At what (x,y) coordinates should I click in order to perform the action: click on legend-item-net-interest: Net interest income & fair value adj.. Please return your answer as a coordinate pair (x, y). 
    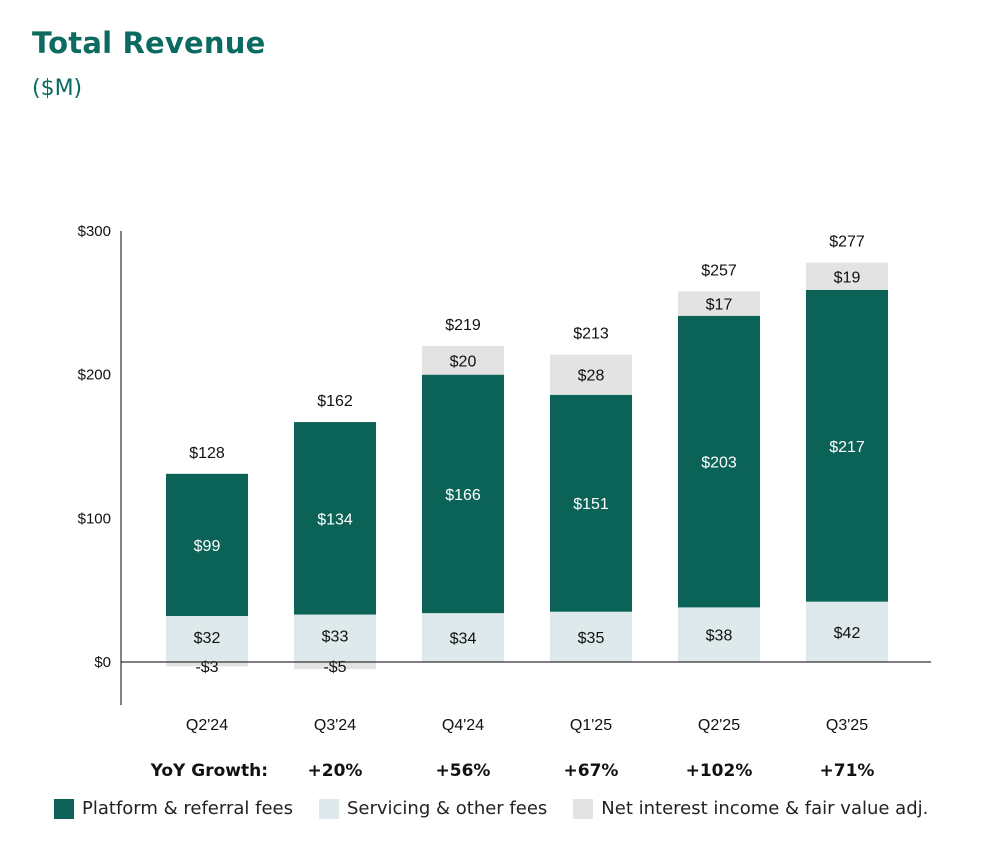
    Looking at the image, I should click on (750, 808).